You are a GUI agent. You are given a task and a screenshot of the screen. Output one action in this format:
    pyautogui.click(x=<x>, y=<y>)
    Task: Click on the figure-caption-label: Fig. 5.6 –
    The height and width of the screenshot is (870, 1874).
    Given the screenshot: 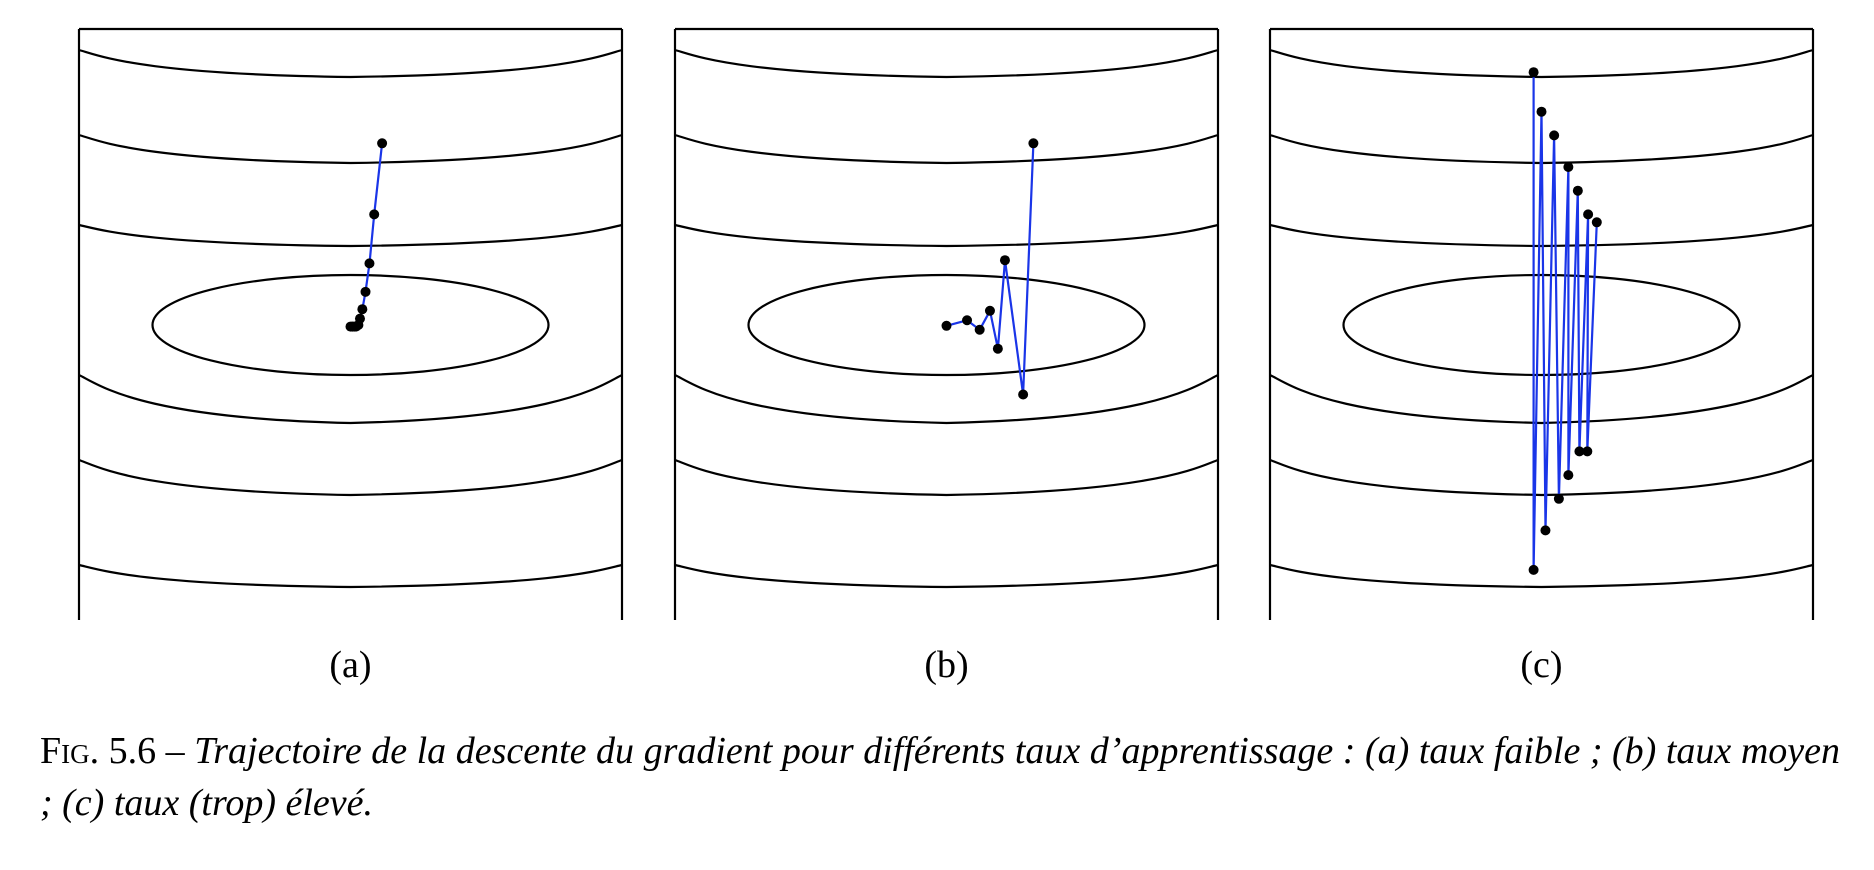 What is the action you would take?
    pyautogui.click(x=117, y=751)
    